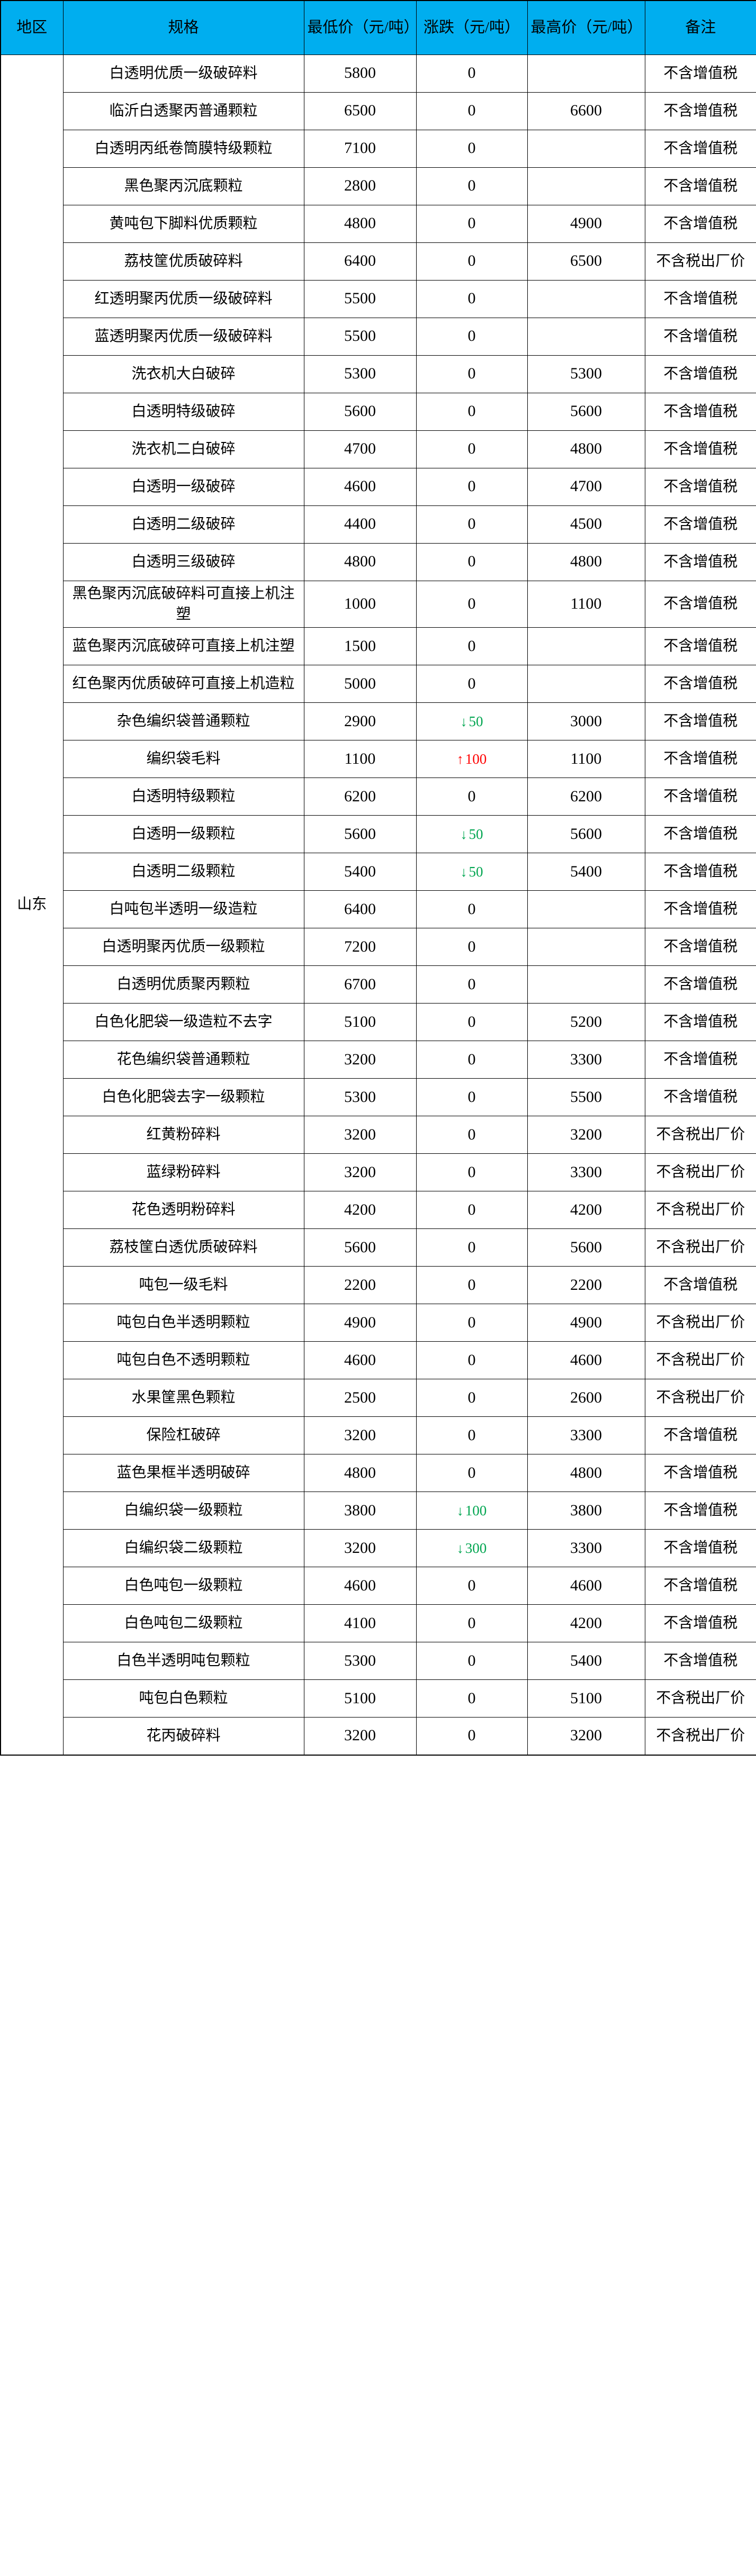 The height and width of the screenshot is (2576, 756). I want to click on spec-cell: 红透明聚丙优质一级破碎料, so click(183, 298).